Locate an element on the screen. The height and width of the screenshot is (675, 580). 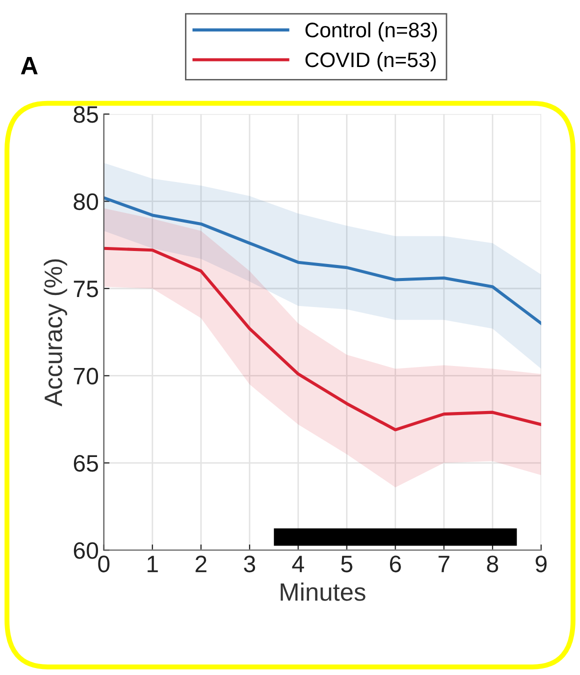
x-tick-label: 0 is located at coordinates (104, 564).